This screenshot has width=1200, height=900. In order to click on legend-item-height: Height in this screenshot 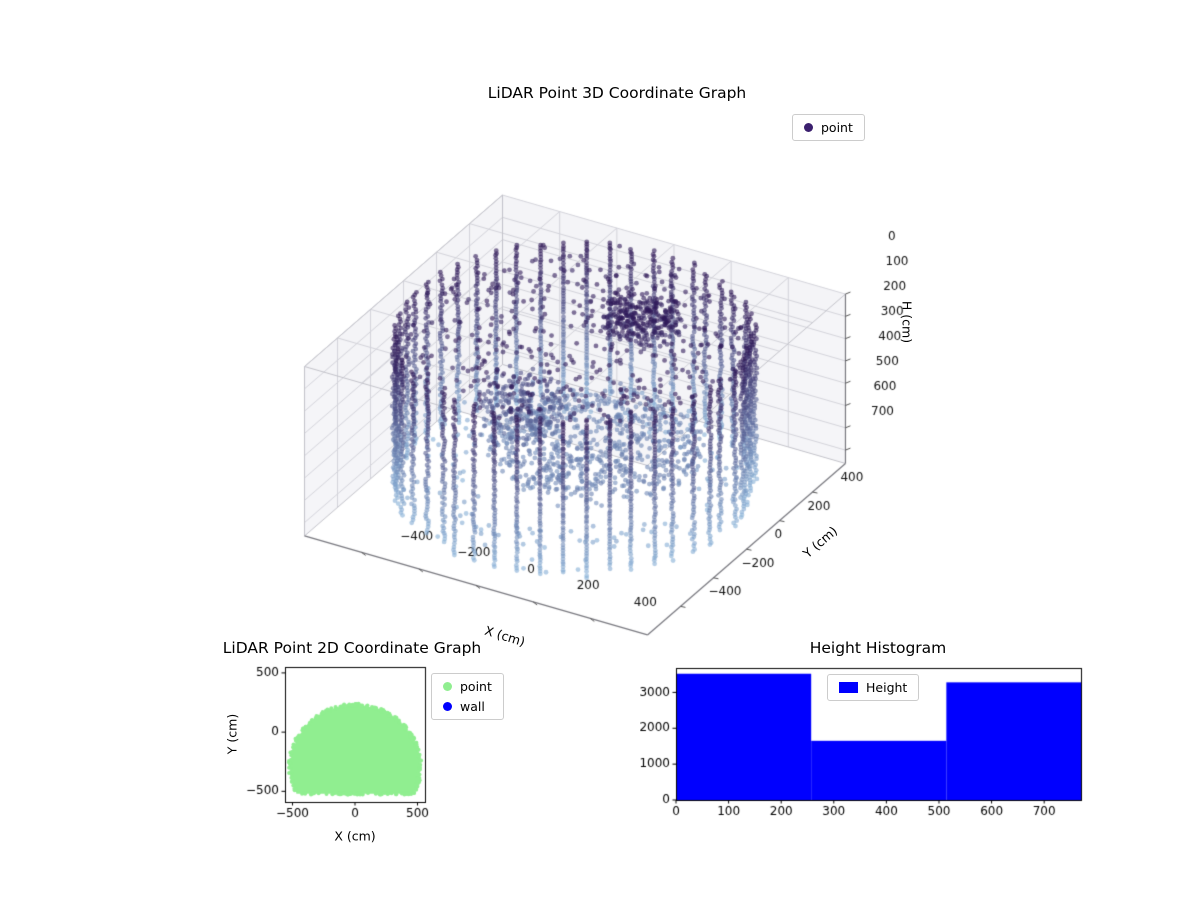, I will do `click(873, 687)`.